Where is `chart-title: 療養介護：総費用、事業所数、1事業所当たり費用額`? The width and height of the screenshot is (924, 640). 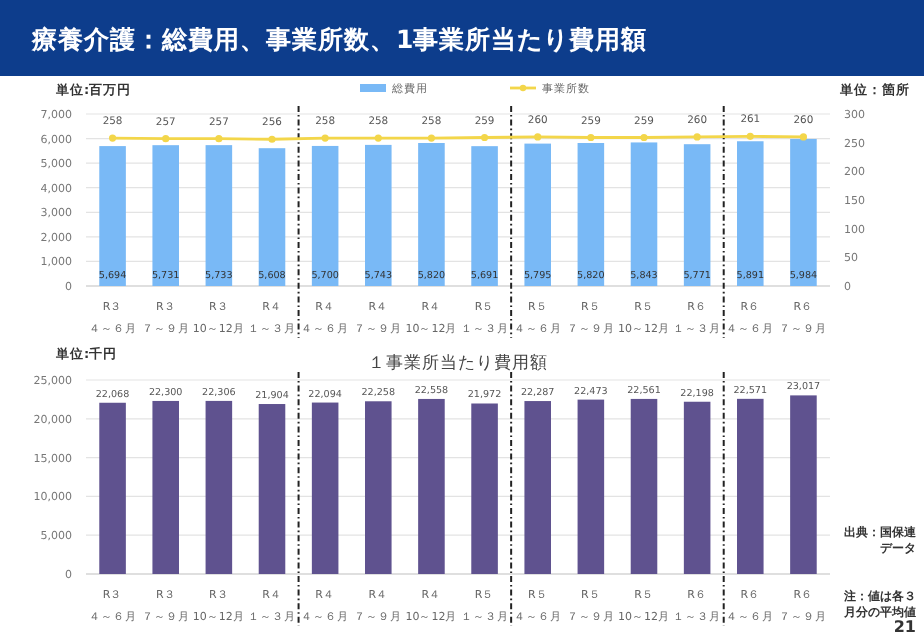 chart-title: 療養介護：総費用、事業所数、1事業所当たり費用額 is located at coordinates (340, 41).